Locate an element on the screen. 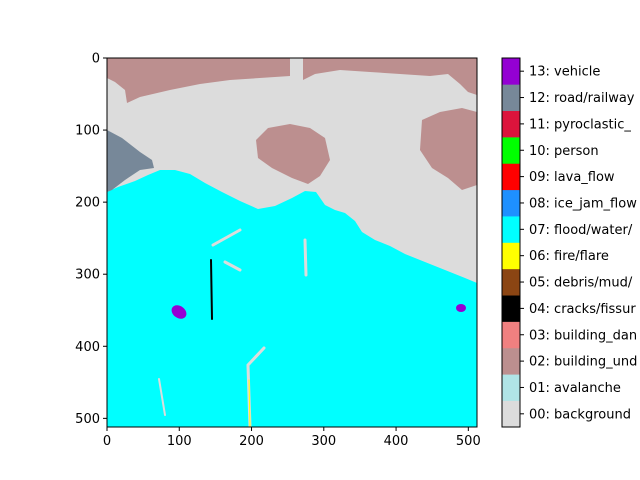 The height and width of the screenshot is (480, 640). colorbar-label-05: 05: debris/mud/ is located at coordinates (581, 283).